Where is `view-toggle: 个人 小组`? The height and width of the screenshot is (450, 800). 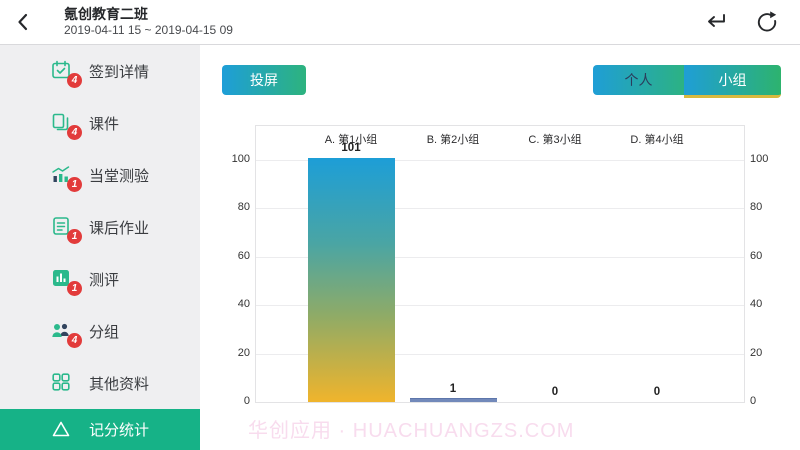
view-toggle: 个人 小组 is located at coordinates (687, 81).